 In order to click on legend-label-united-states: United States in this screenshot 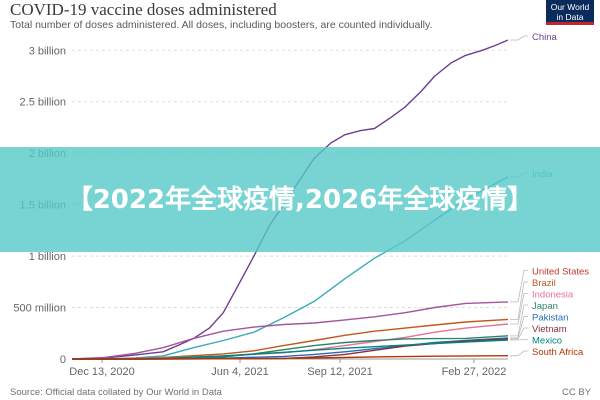, I will do `click(560, 272)`.